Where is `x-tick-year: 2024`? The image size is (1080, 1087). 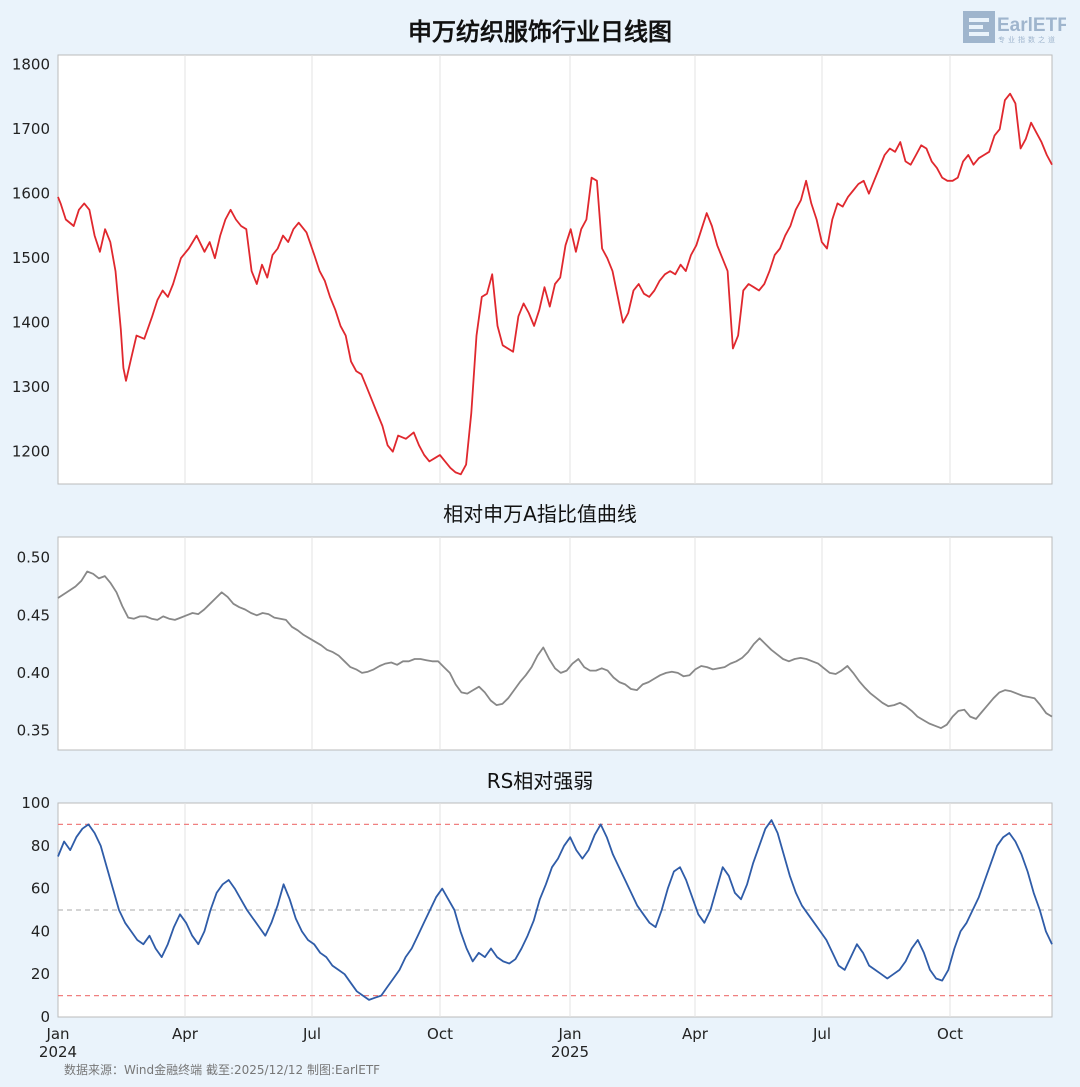
x-tick-year: 2024 is located at coordinates (58, 1052).